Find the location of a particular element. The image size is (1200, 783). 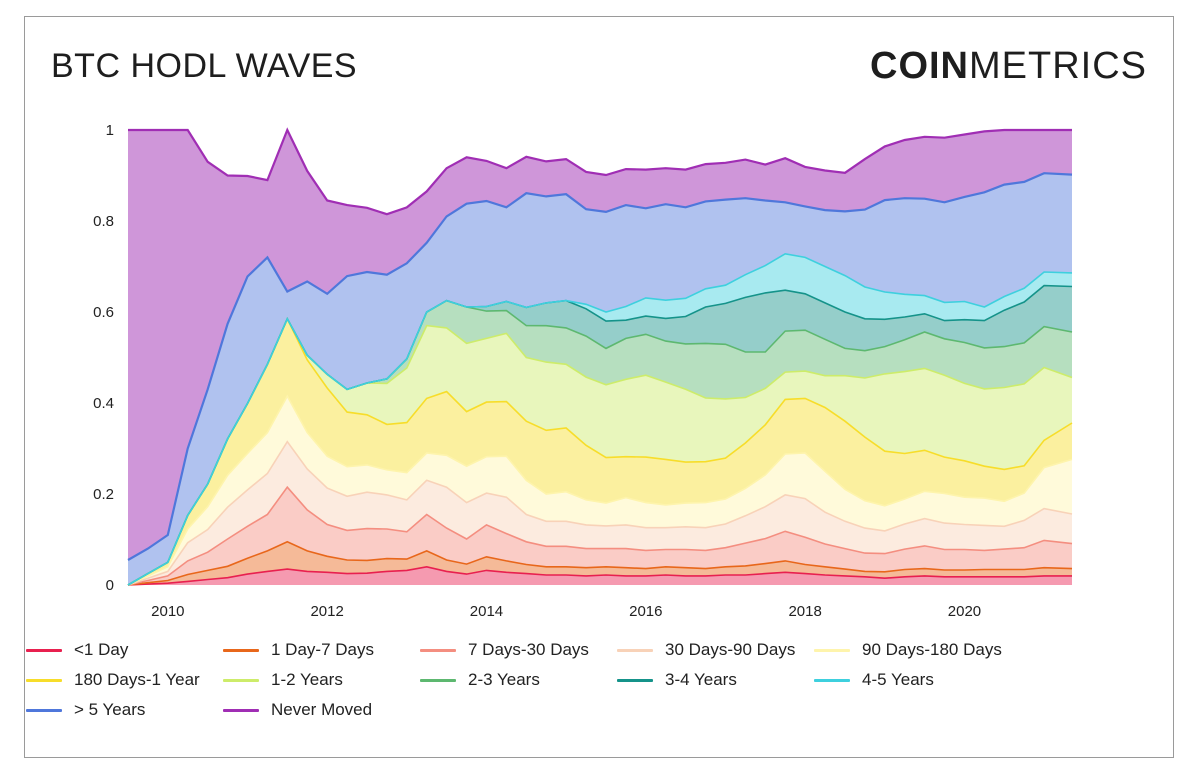

legend-item-7-days-30-days: 7 Days-30 Days is located at coordinates (504, 650).